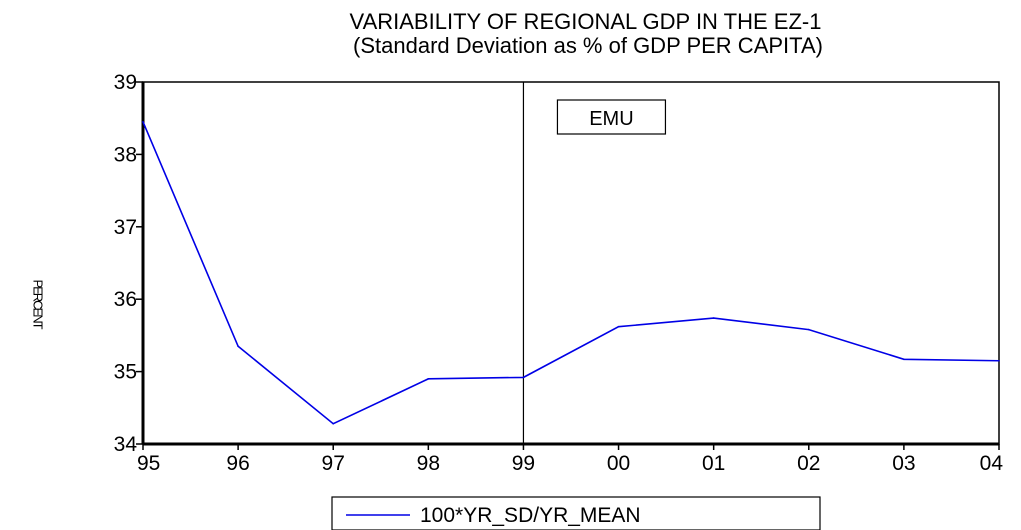 This screenshot has height=530, width=1021. Describe the element at coordinates (428, 463) in the screenshot. I see `x-tick-label: 98` at that location.